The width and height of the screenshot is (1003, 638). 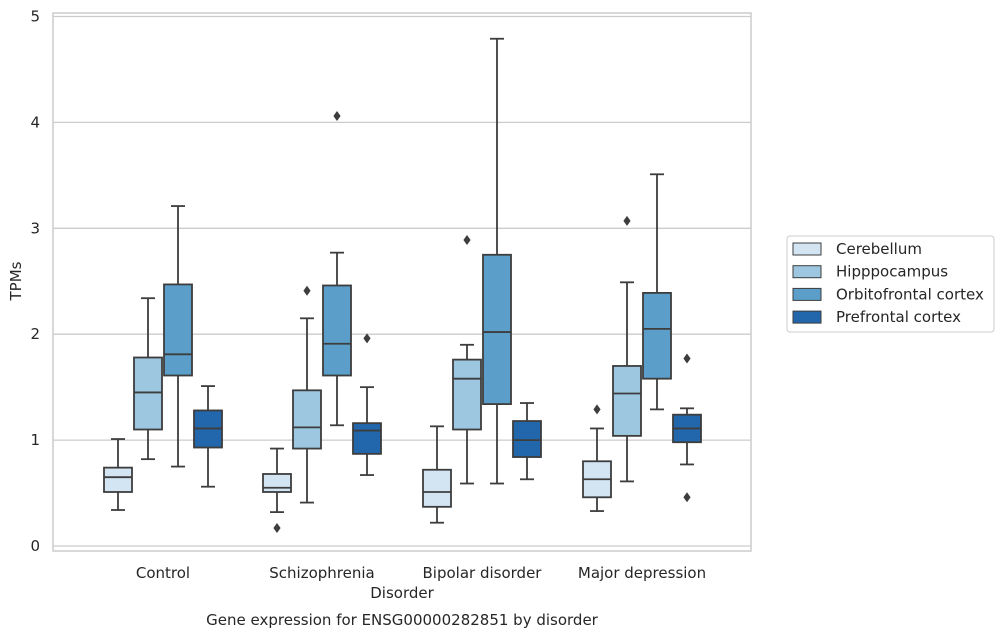 What do you see at coordinates (35, 334) in the screenshot?
I see `y-tick-label: 2` at bounding box center [35, 334].